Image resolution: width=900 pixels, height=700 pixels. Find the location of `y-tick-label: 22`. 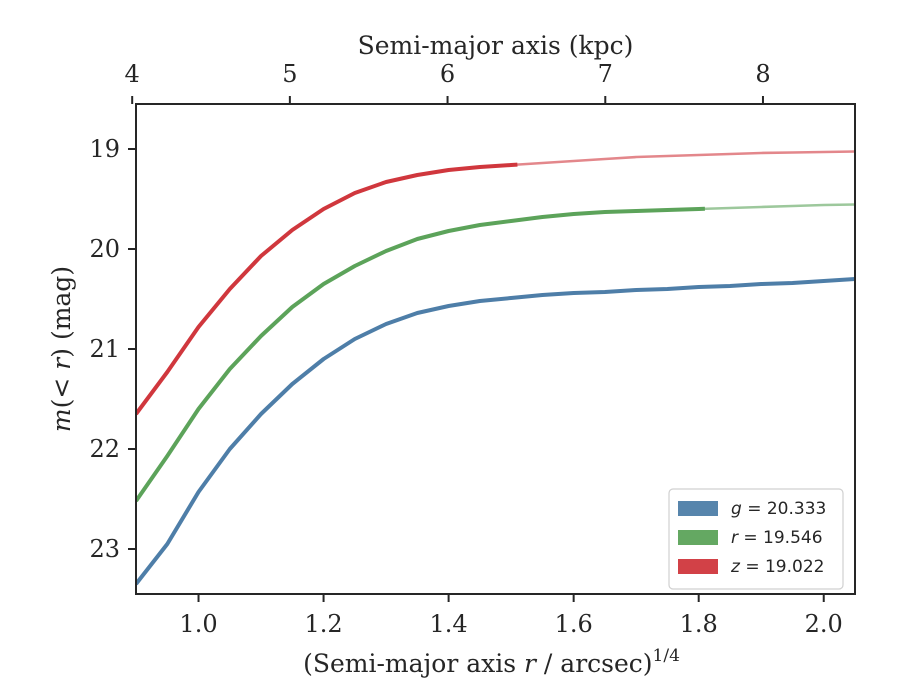

y-tick-label: 22 is located at coordinates (104, 449).